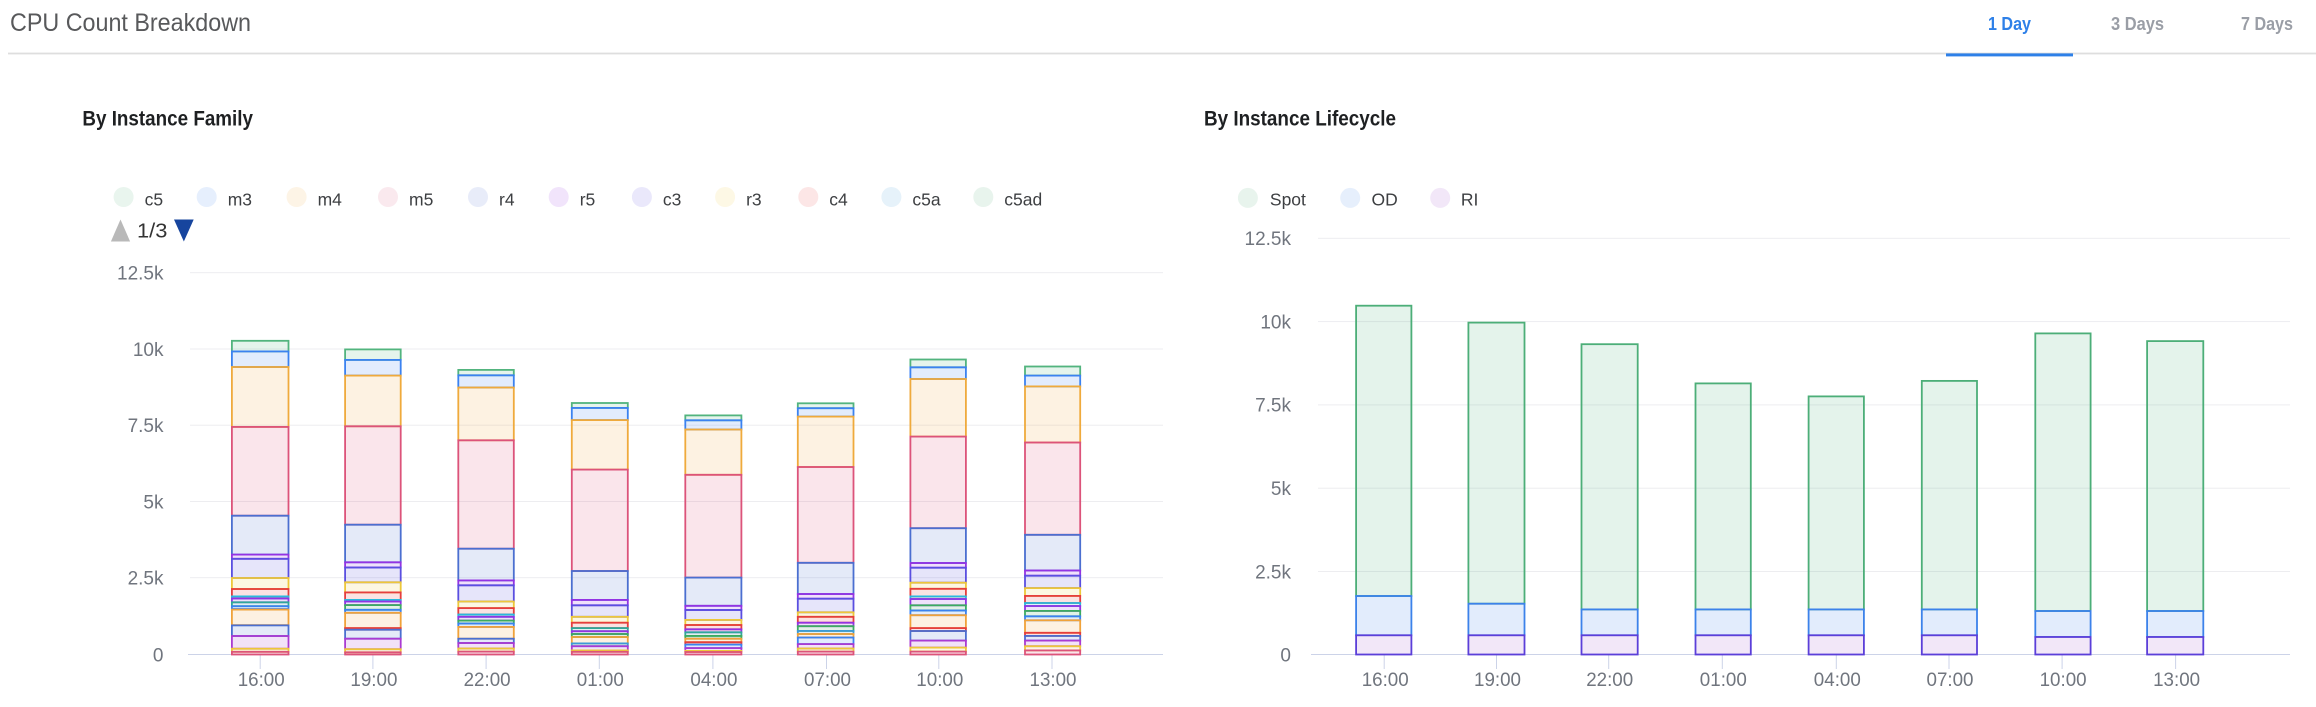 The image size is (2316, 707). Describe the element at coordinates (154, 199) in the screenshot. I see `svg-text: c5` at that location.